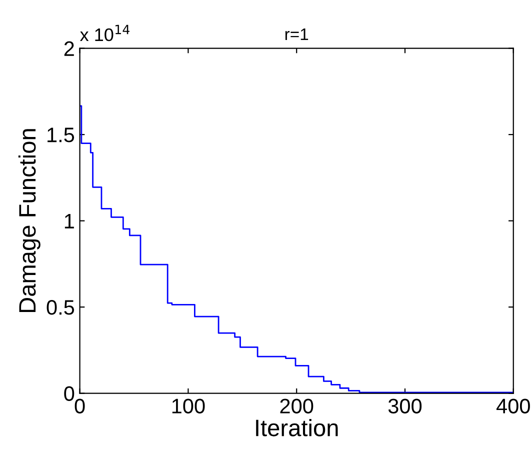 This screenshot has height=460, width=532. Describe the element at coordinates (69, 48) in the screenshot. I see `y-tick-label: 2` at that location.